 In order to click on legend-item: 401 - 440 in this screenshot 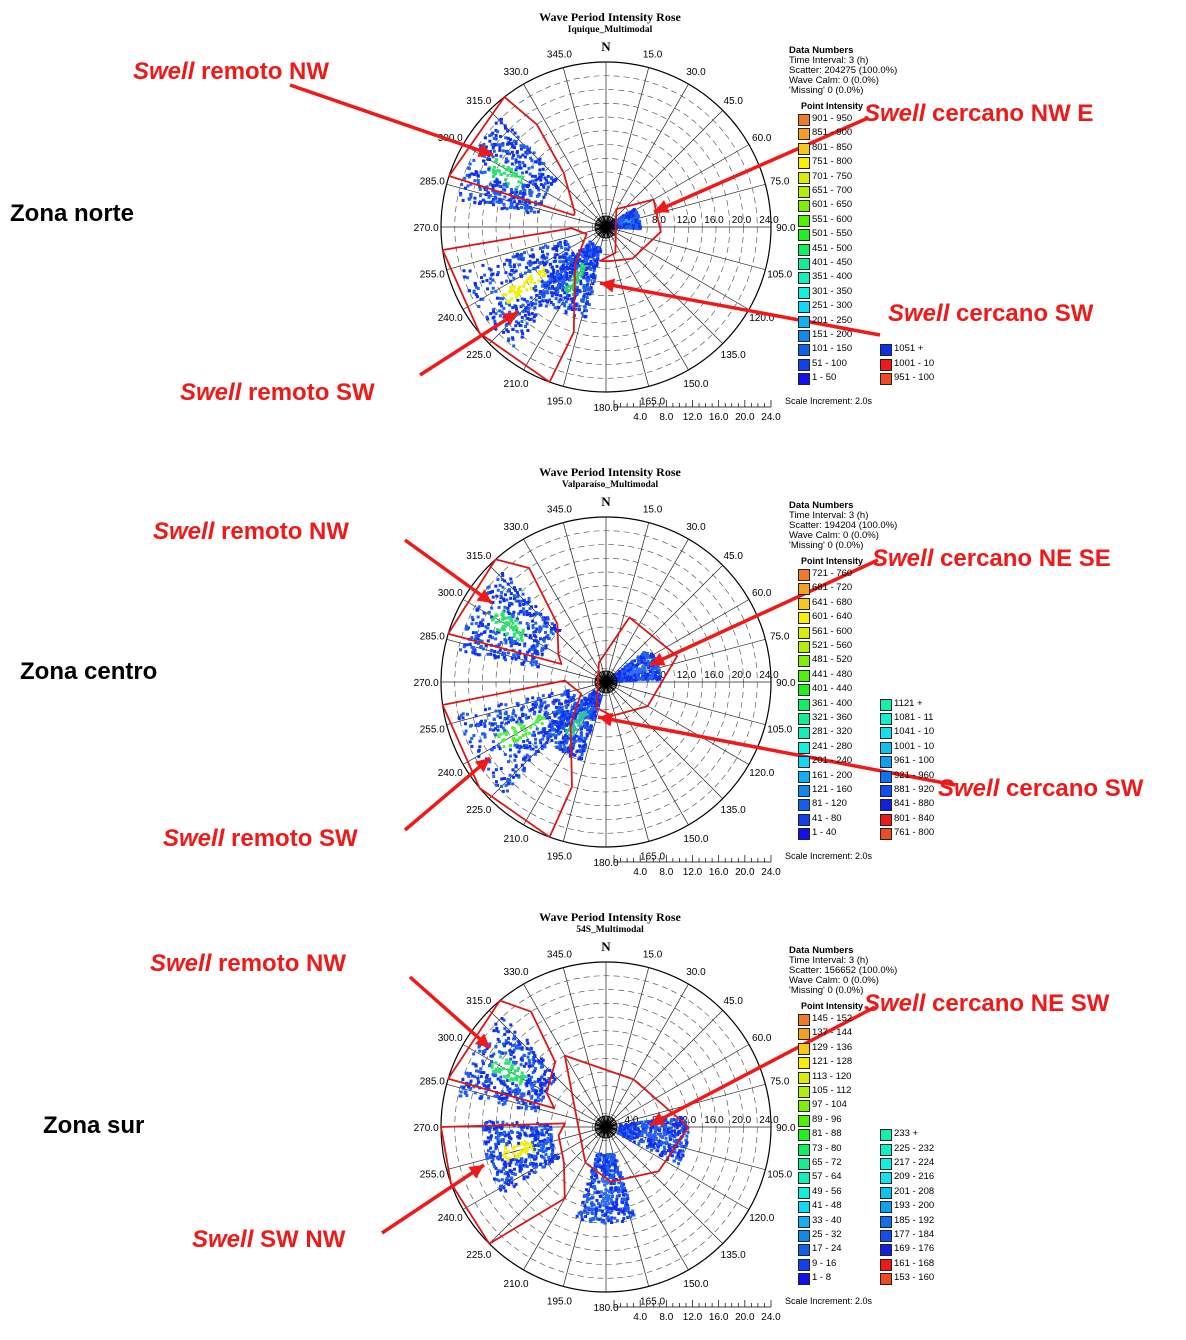, I will do `click(833, 690)`.